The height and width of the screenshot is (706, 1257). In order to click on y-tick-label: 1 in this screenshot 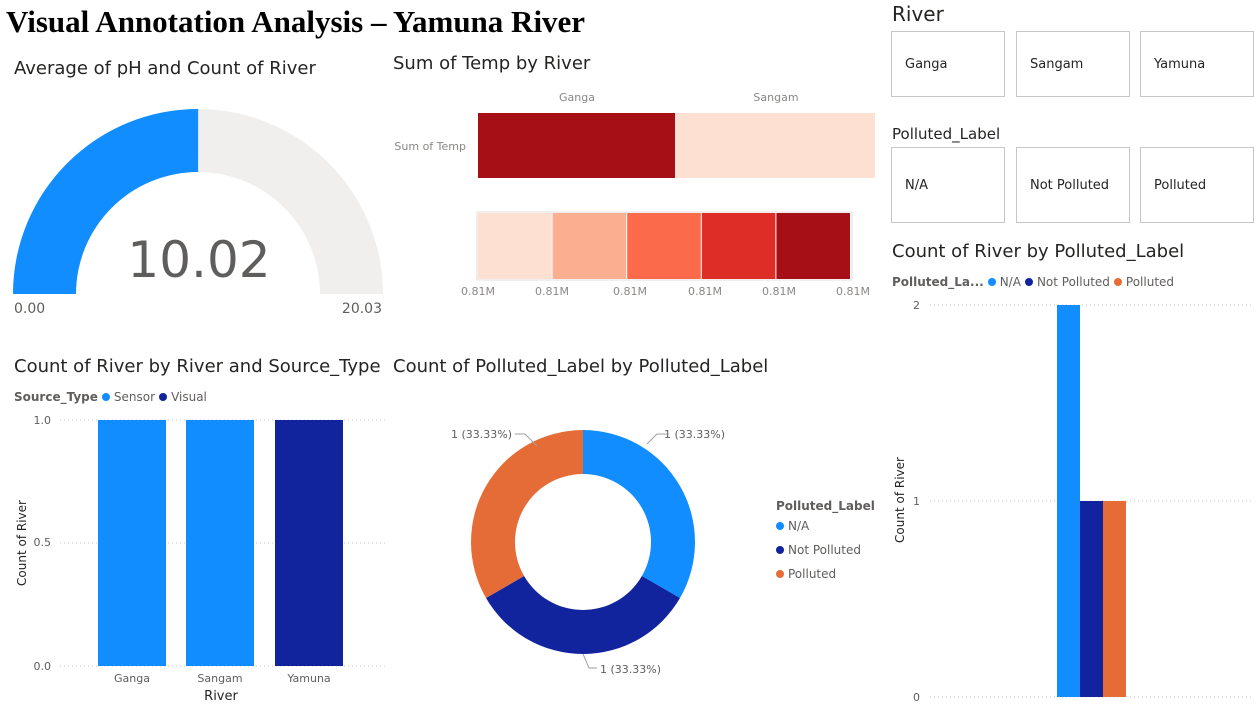, I will do `click(916, 501)`.